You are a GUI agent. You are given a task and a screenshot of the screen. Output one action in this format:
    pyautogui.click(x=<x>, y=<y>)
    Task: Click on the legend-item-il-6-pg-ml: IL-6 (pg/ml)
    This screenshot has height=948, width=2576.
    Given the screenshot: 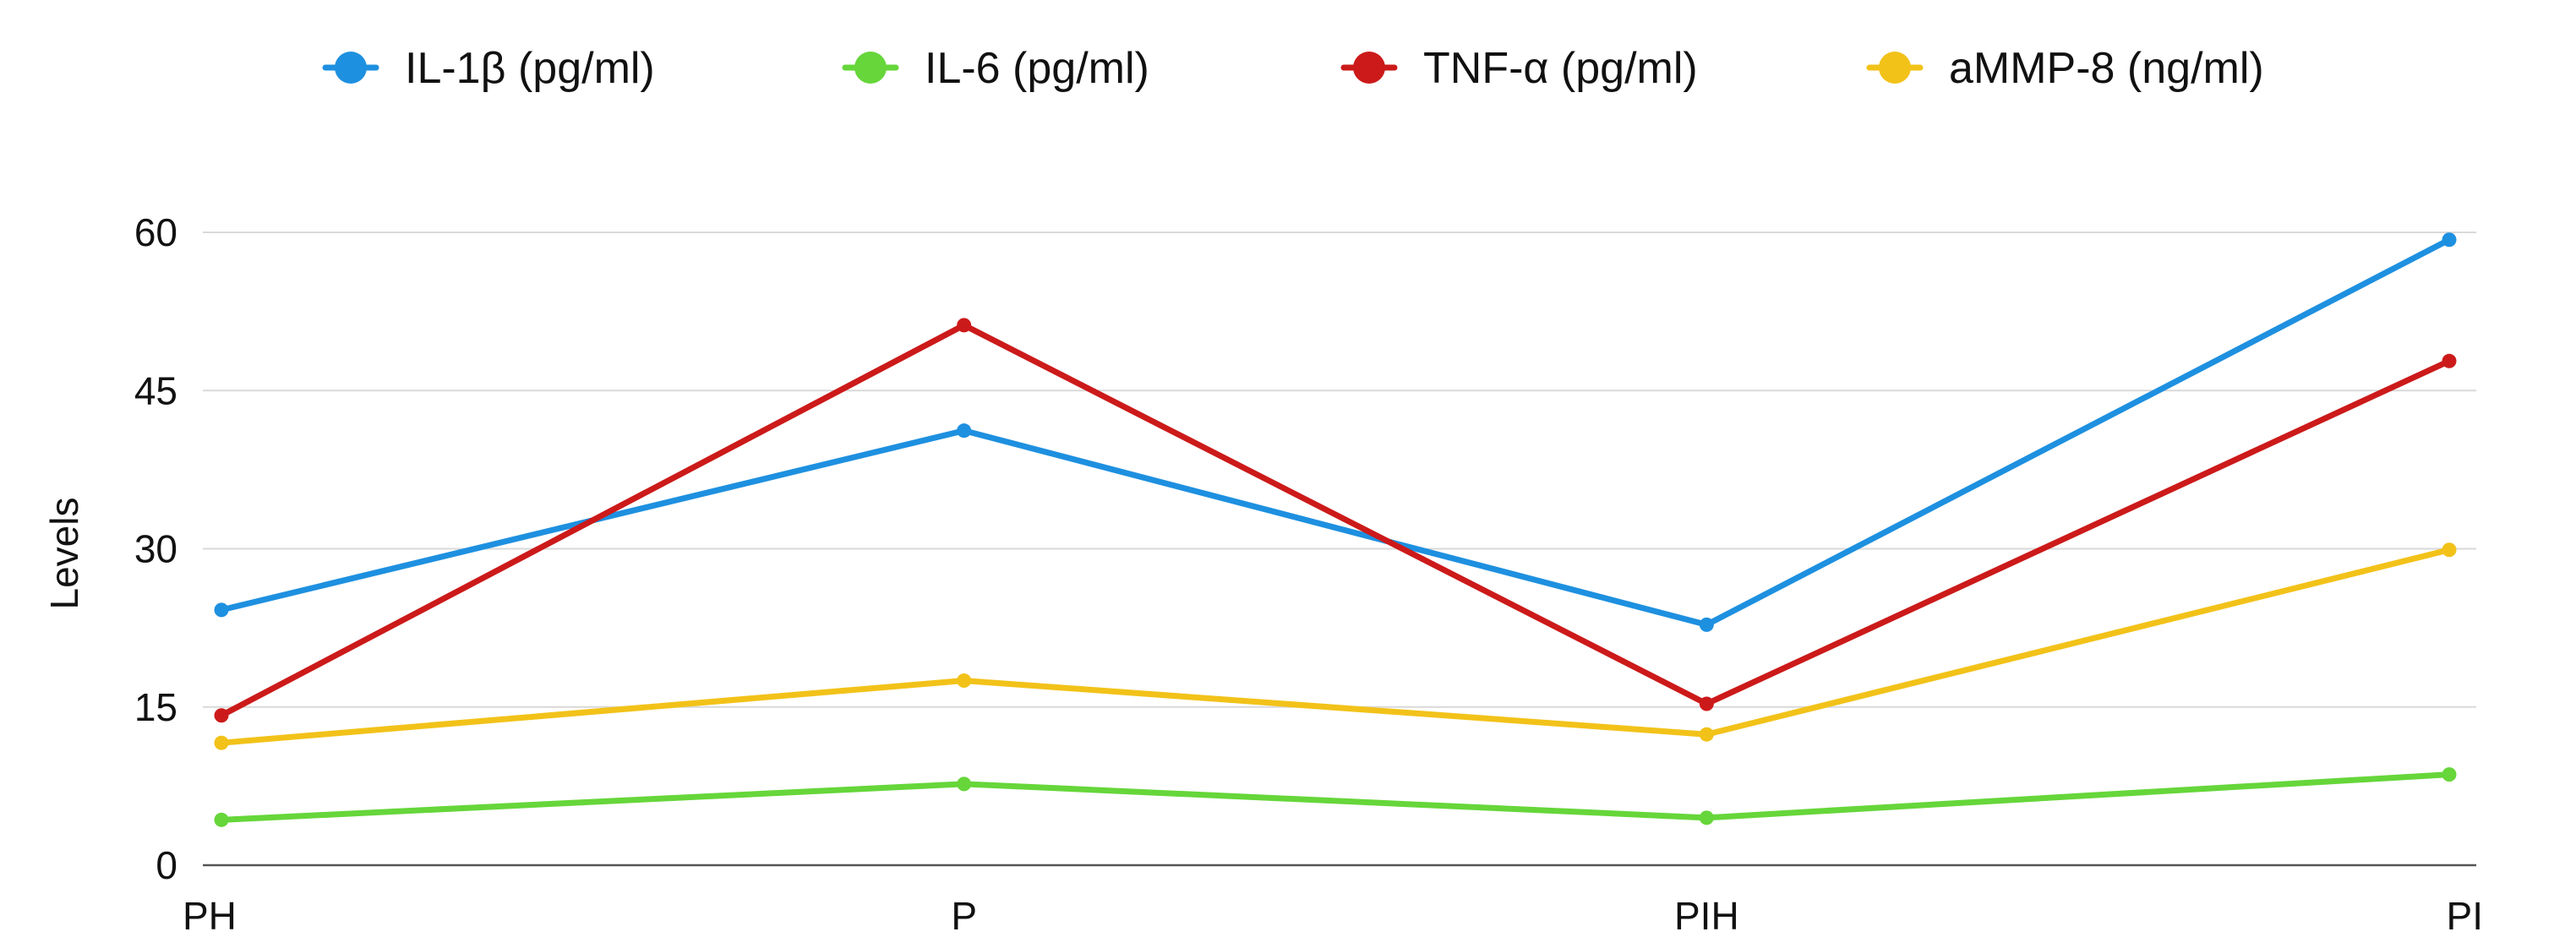 What is the action you would take?
    pyautogui.click(x=995, y=69)
    